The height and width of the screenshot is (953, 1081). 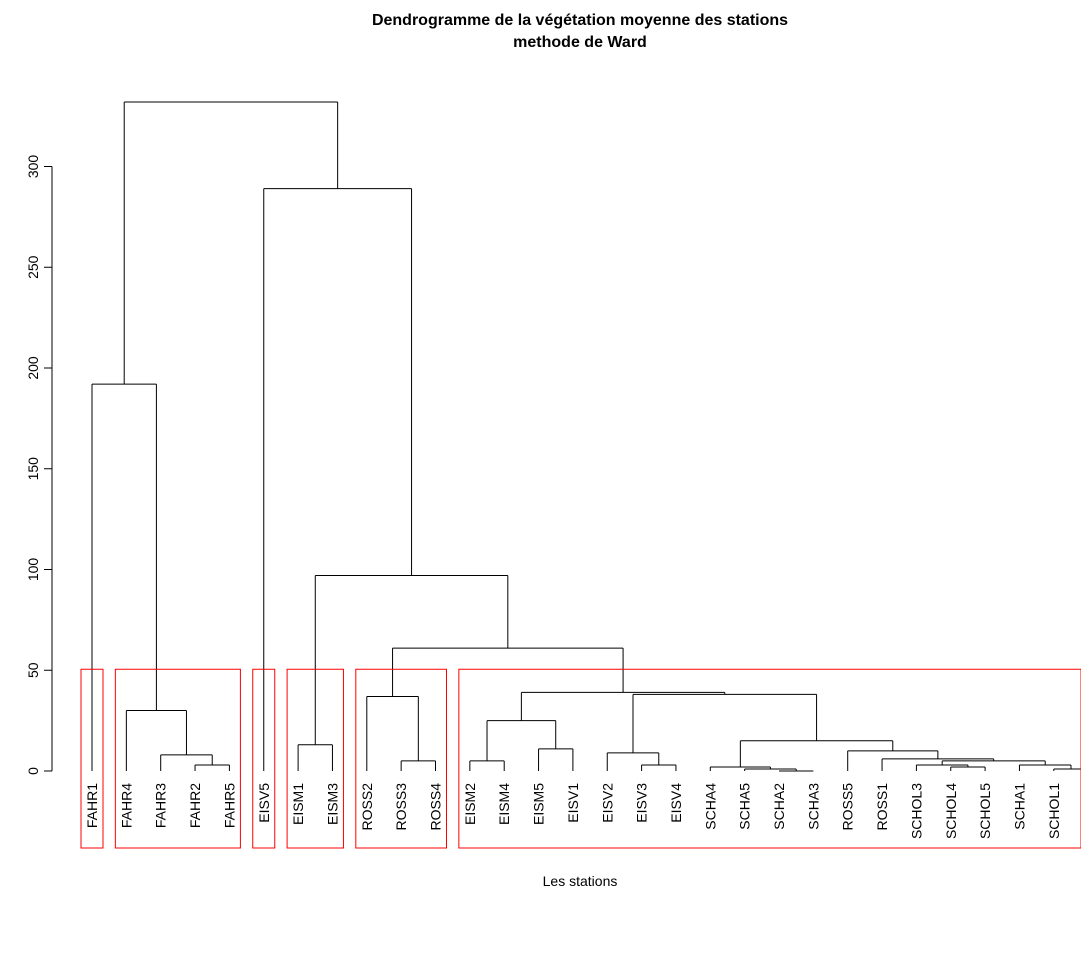 I want to click on y-tick-label: 150, so click(x=33, y=469).